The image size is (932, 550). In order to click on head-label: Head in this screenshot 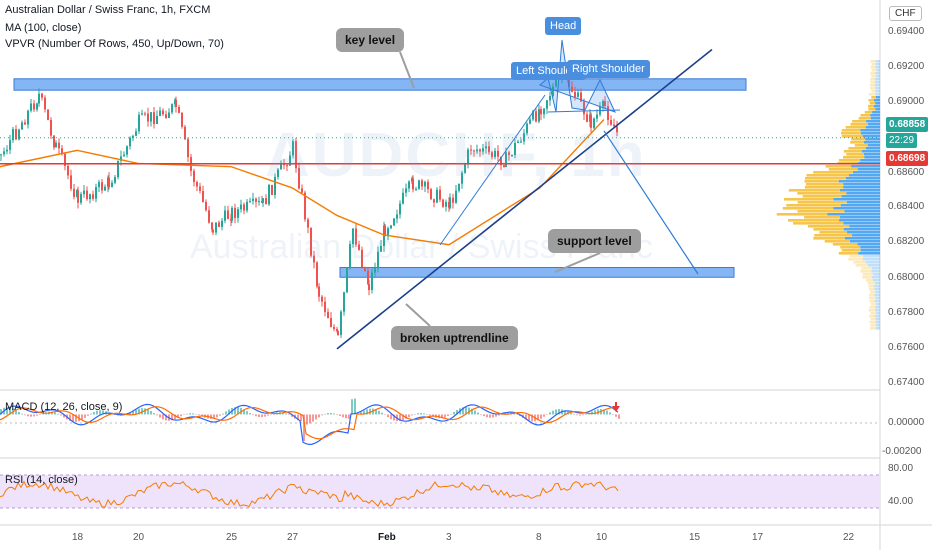, I will do `click(563, 26)`.